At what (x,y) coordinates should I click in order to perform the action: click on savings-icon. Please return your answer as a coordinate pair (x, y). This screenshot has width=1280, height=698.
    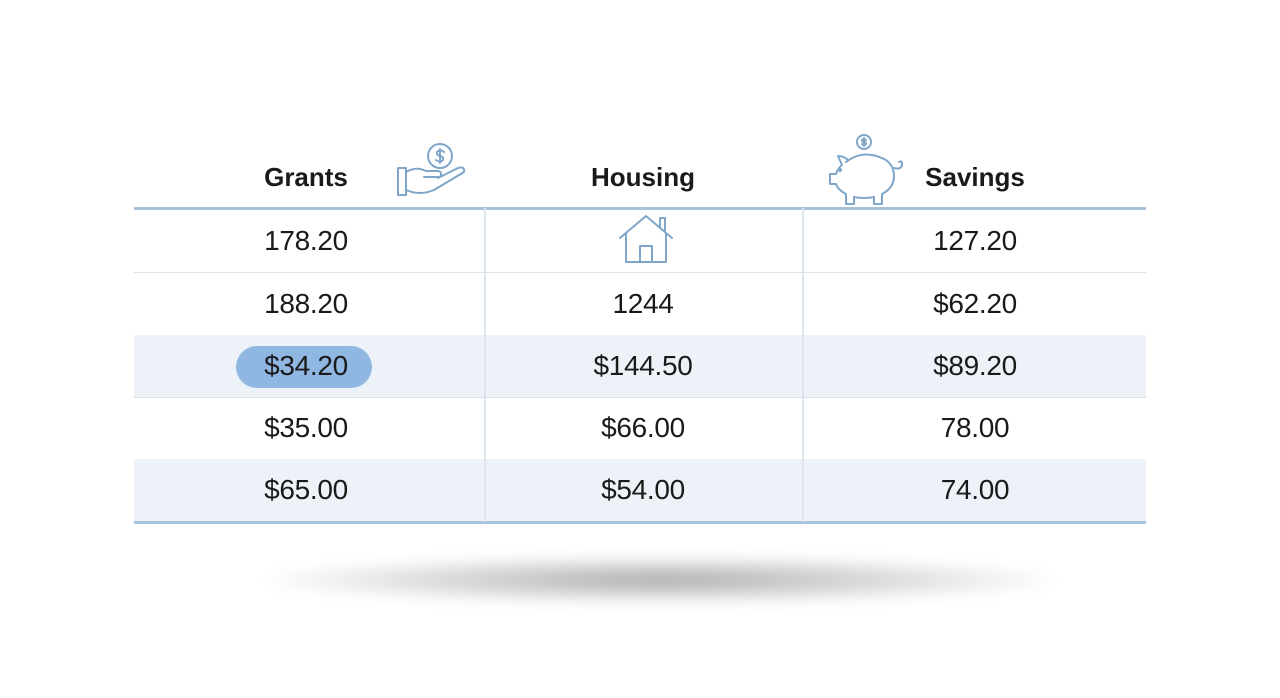
    Looking at the image, I should click on (866, 169).